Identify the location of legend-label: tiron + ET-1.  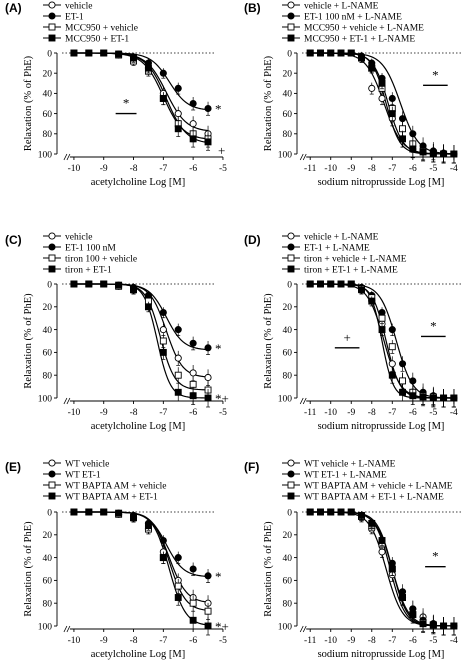
(88, 270).